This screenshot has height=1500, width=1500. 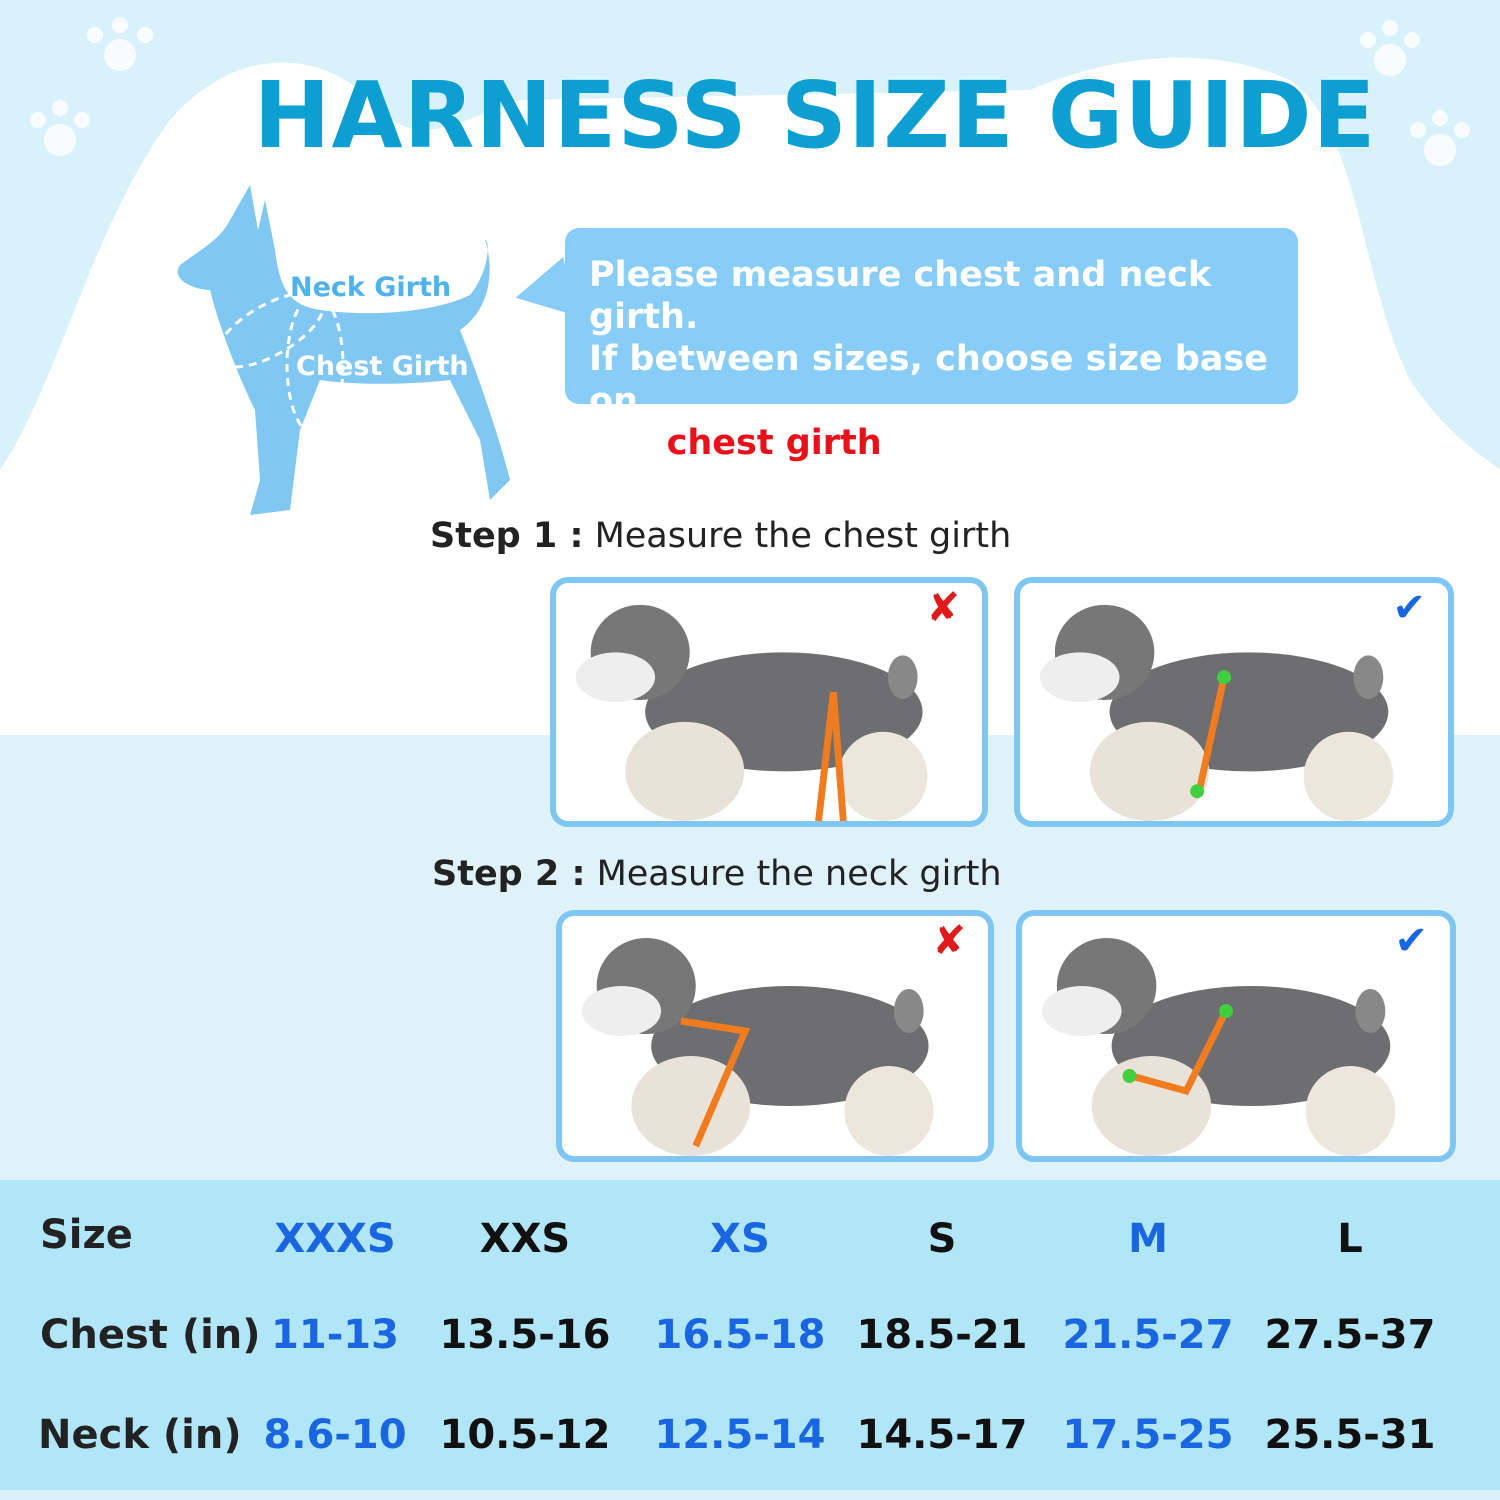 What do you see at coordinates (740, 1335) in the screenshot?
I see `chest-cell: 16.5-18` at bounding box center [740, 1335].